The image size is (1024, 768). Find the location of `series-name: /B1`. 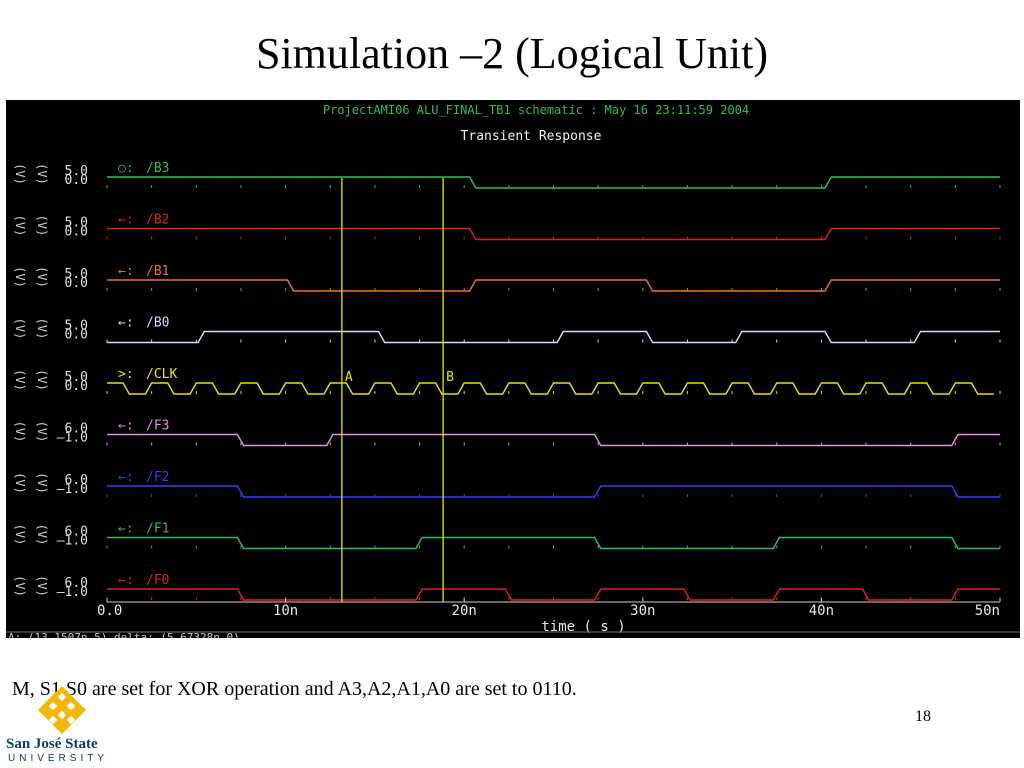

series-name: /B1 is located at coordinates (157, 271).